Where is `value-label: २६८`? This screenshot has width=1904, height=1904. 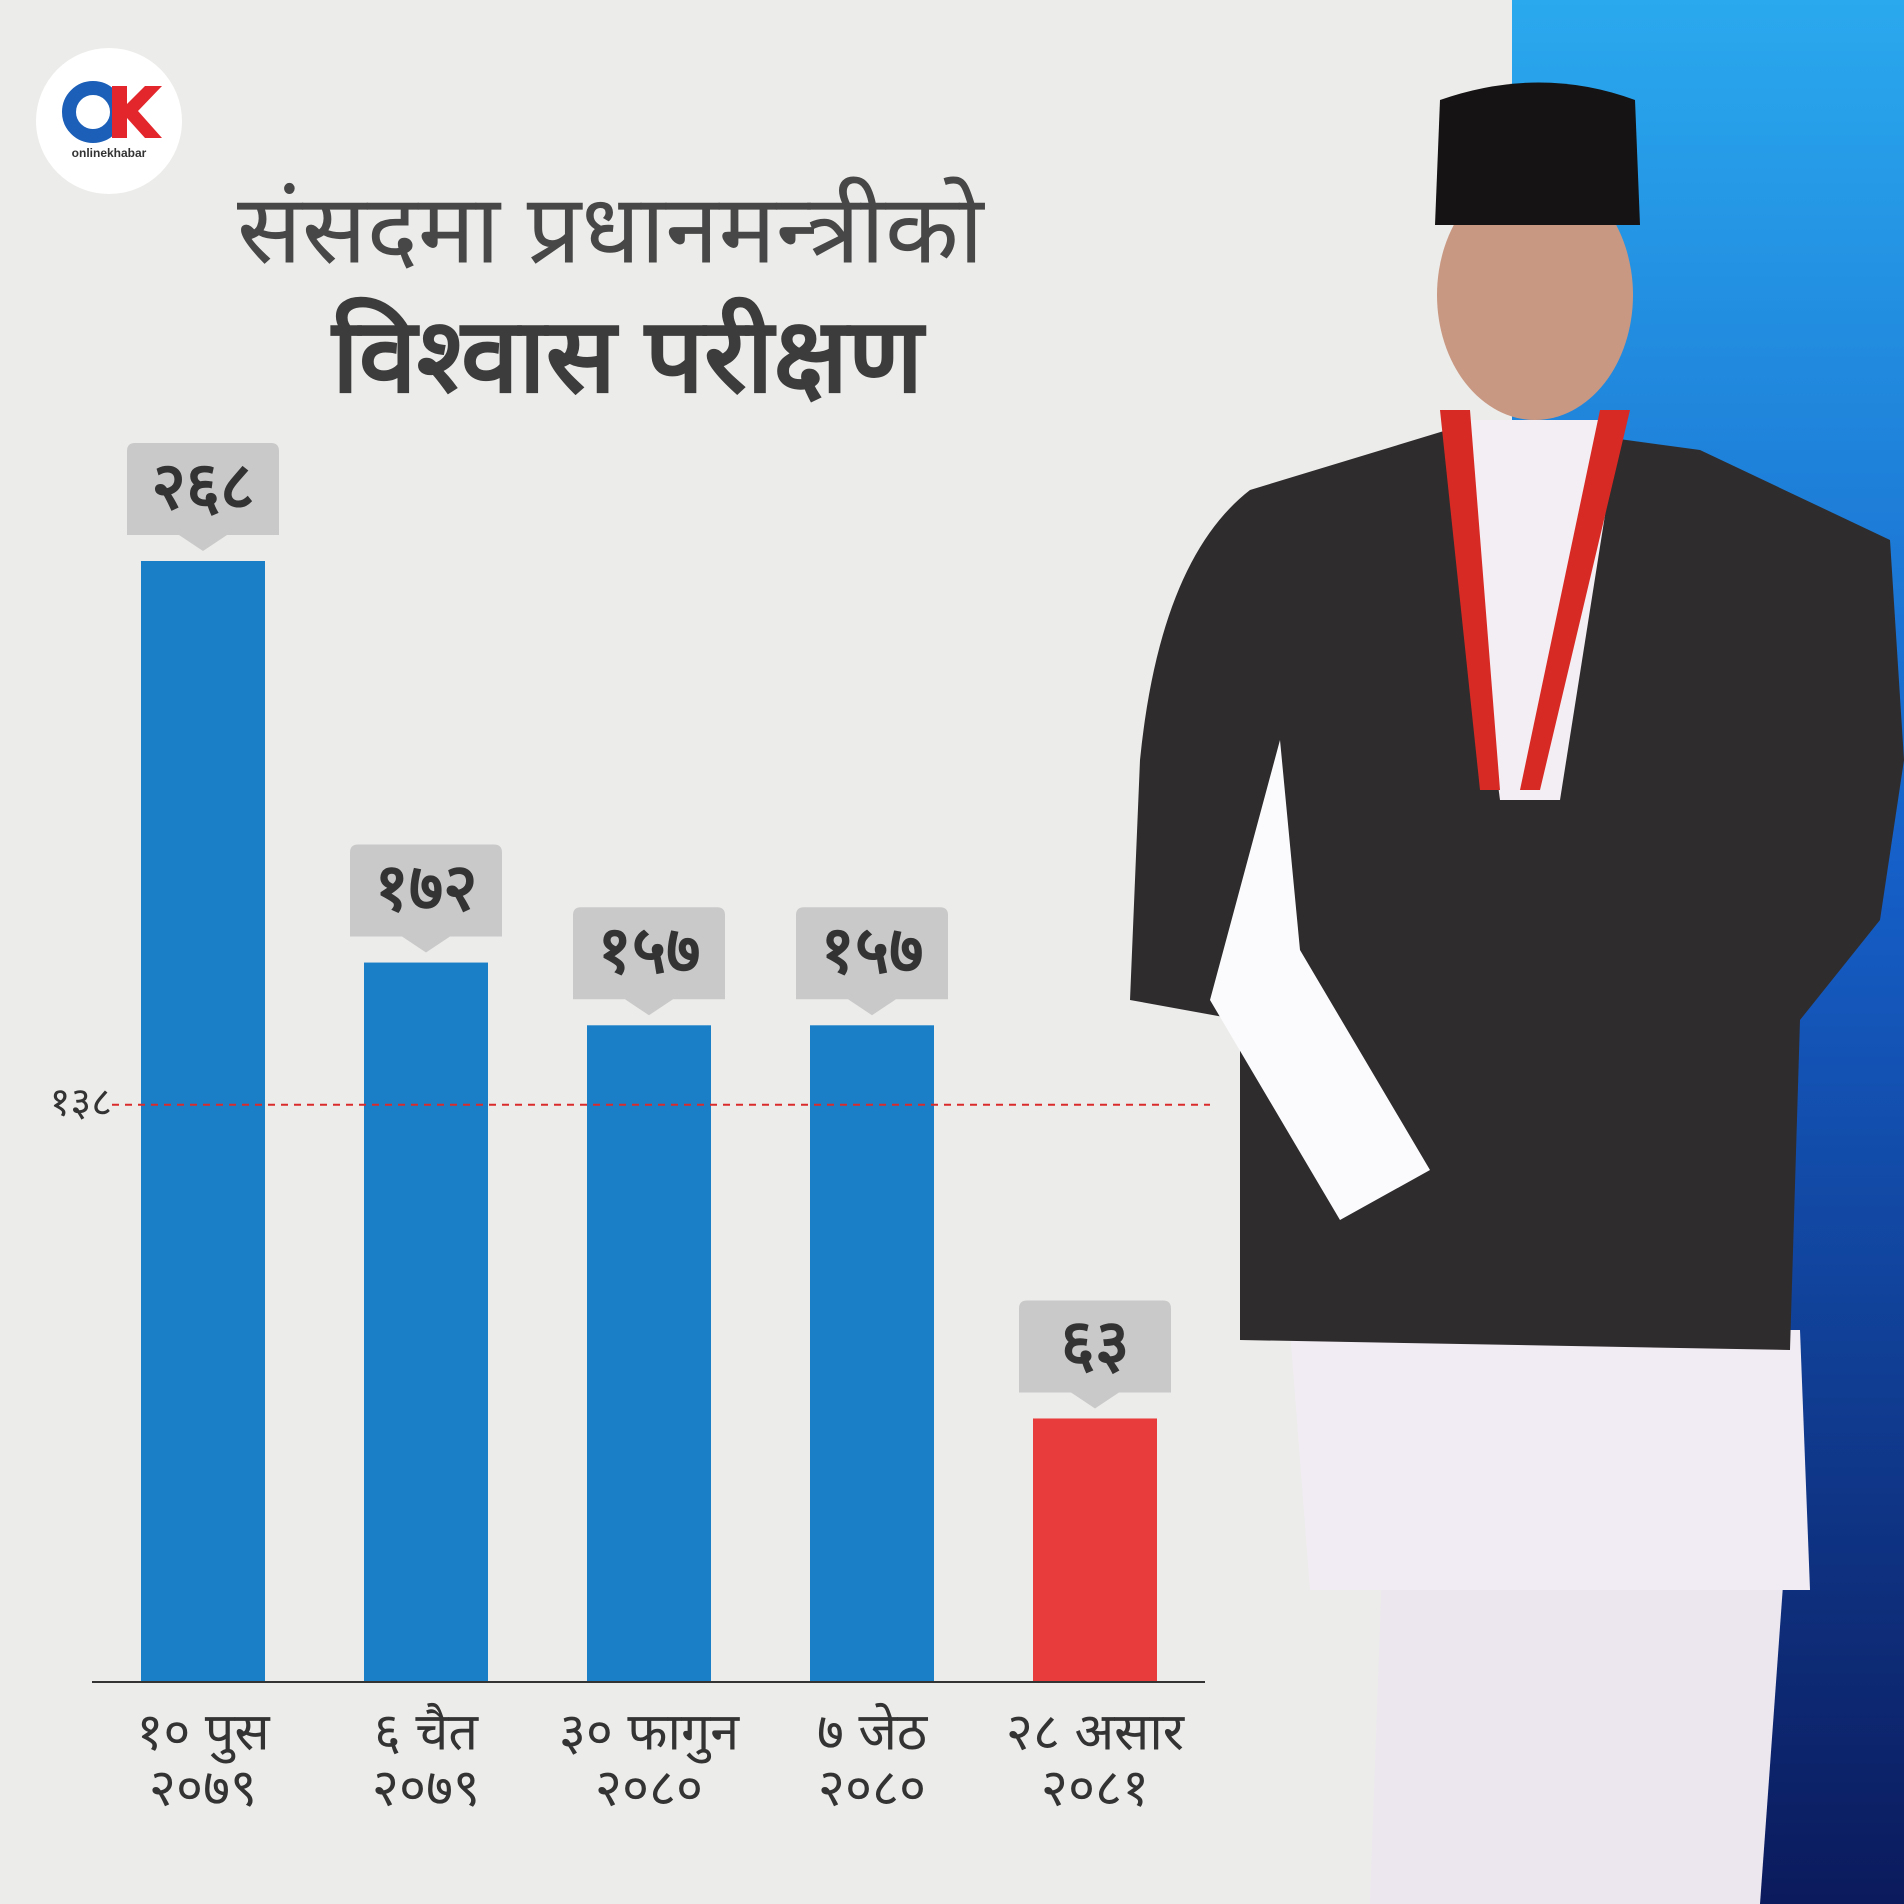 value-label: २६८ is located at coordinates (203, 485).